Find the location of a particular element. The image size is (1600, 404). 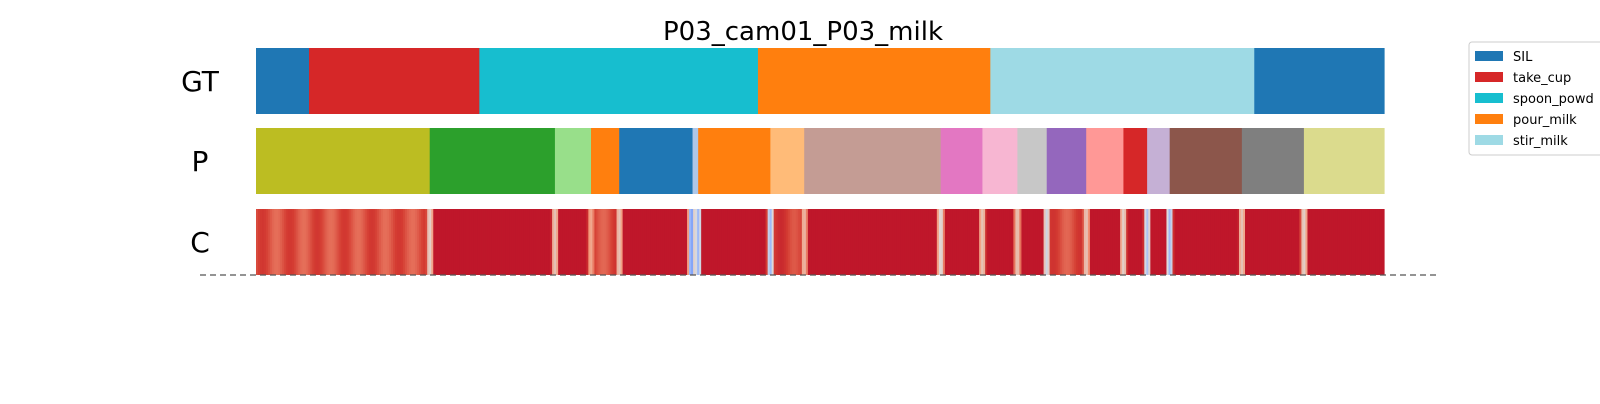

legend-label: spoon_powd is located at coordinates (1553, 99).